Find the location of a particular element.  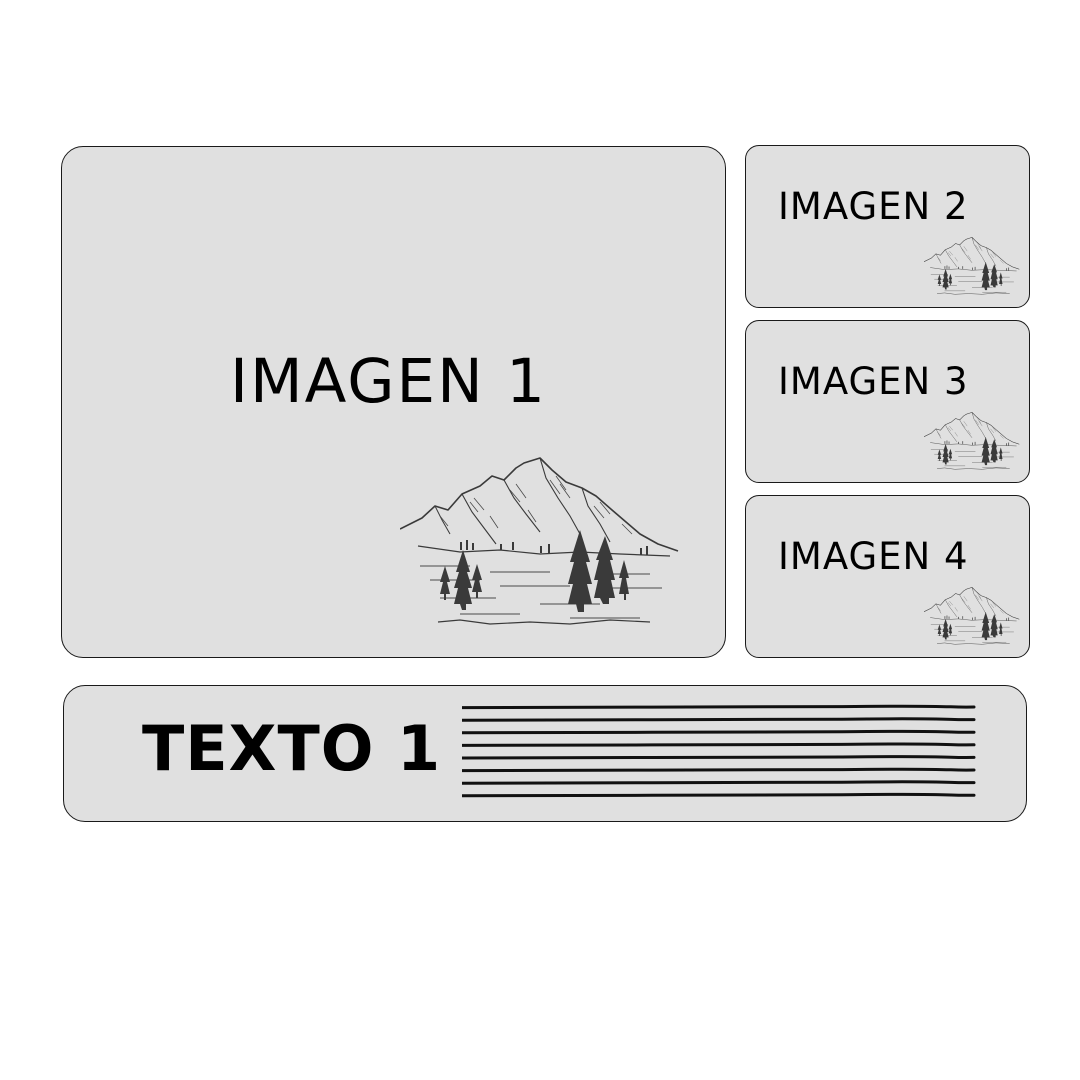

image-panel-4: IMAGEN 4 is located at coordinates (887, 576).